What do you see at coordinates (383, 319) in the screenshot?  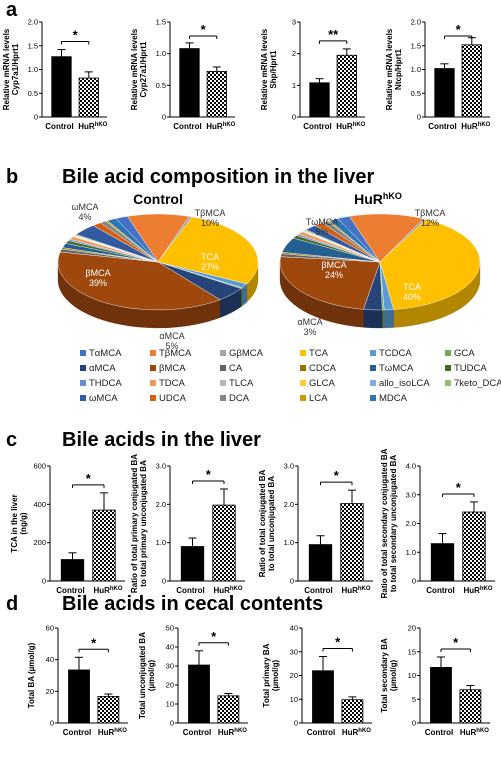 I see `pie-wall-GCA` at bounding box center [383, 319].